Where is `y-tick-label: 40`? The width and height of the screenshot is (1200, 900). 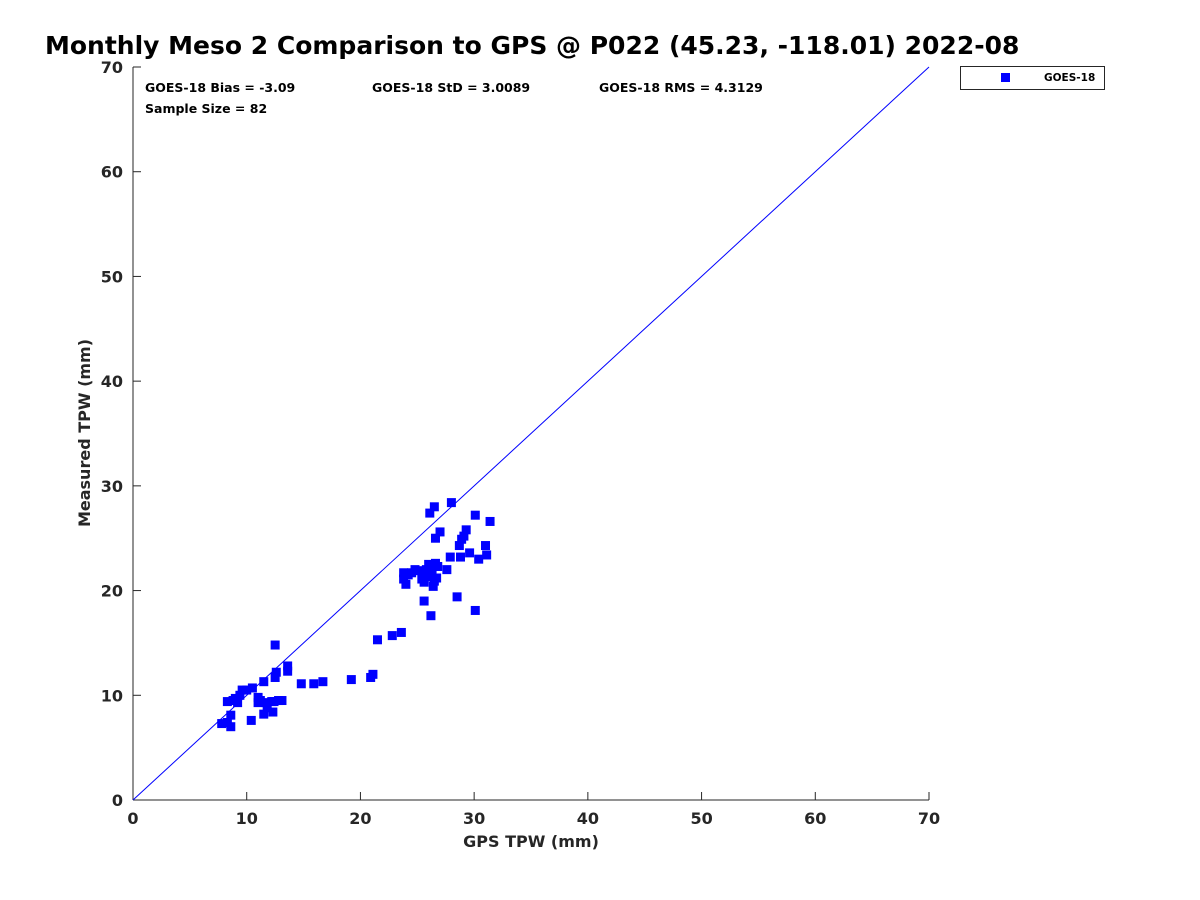 y-tick-label: 40 is located at coordinates (112, 381).